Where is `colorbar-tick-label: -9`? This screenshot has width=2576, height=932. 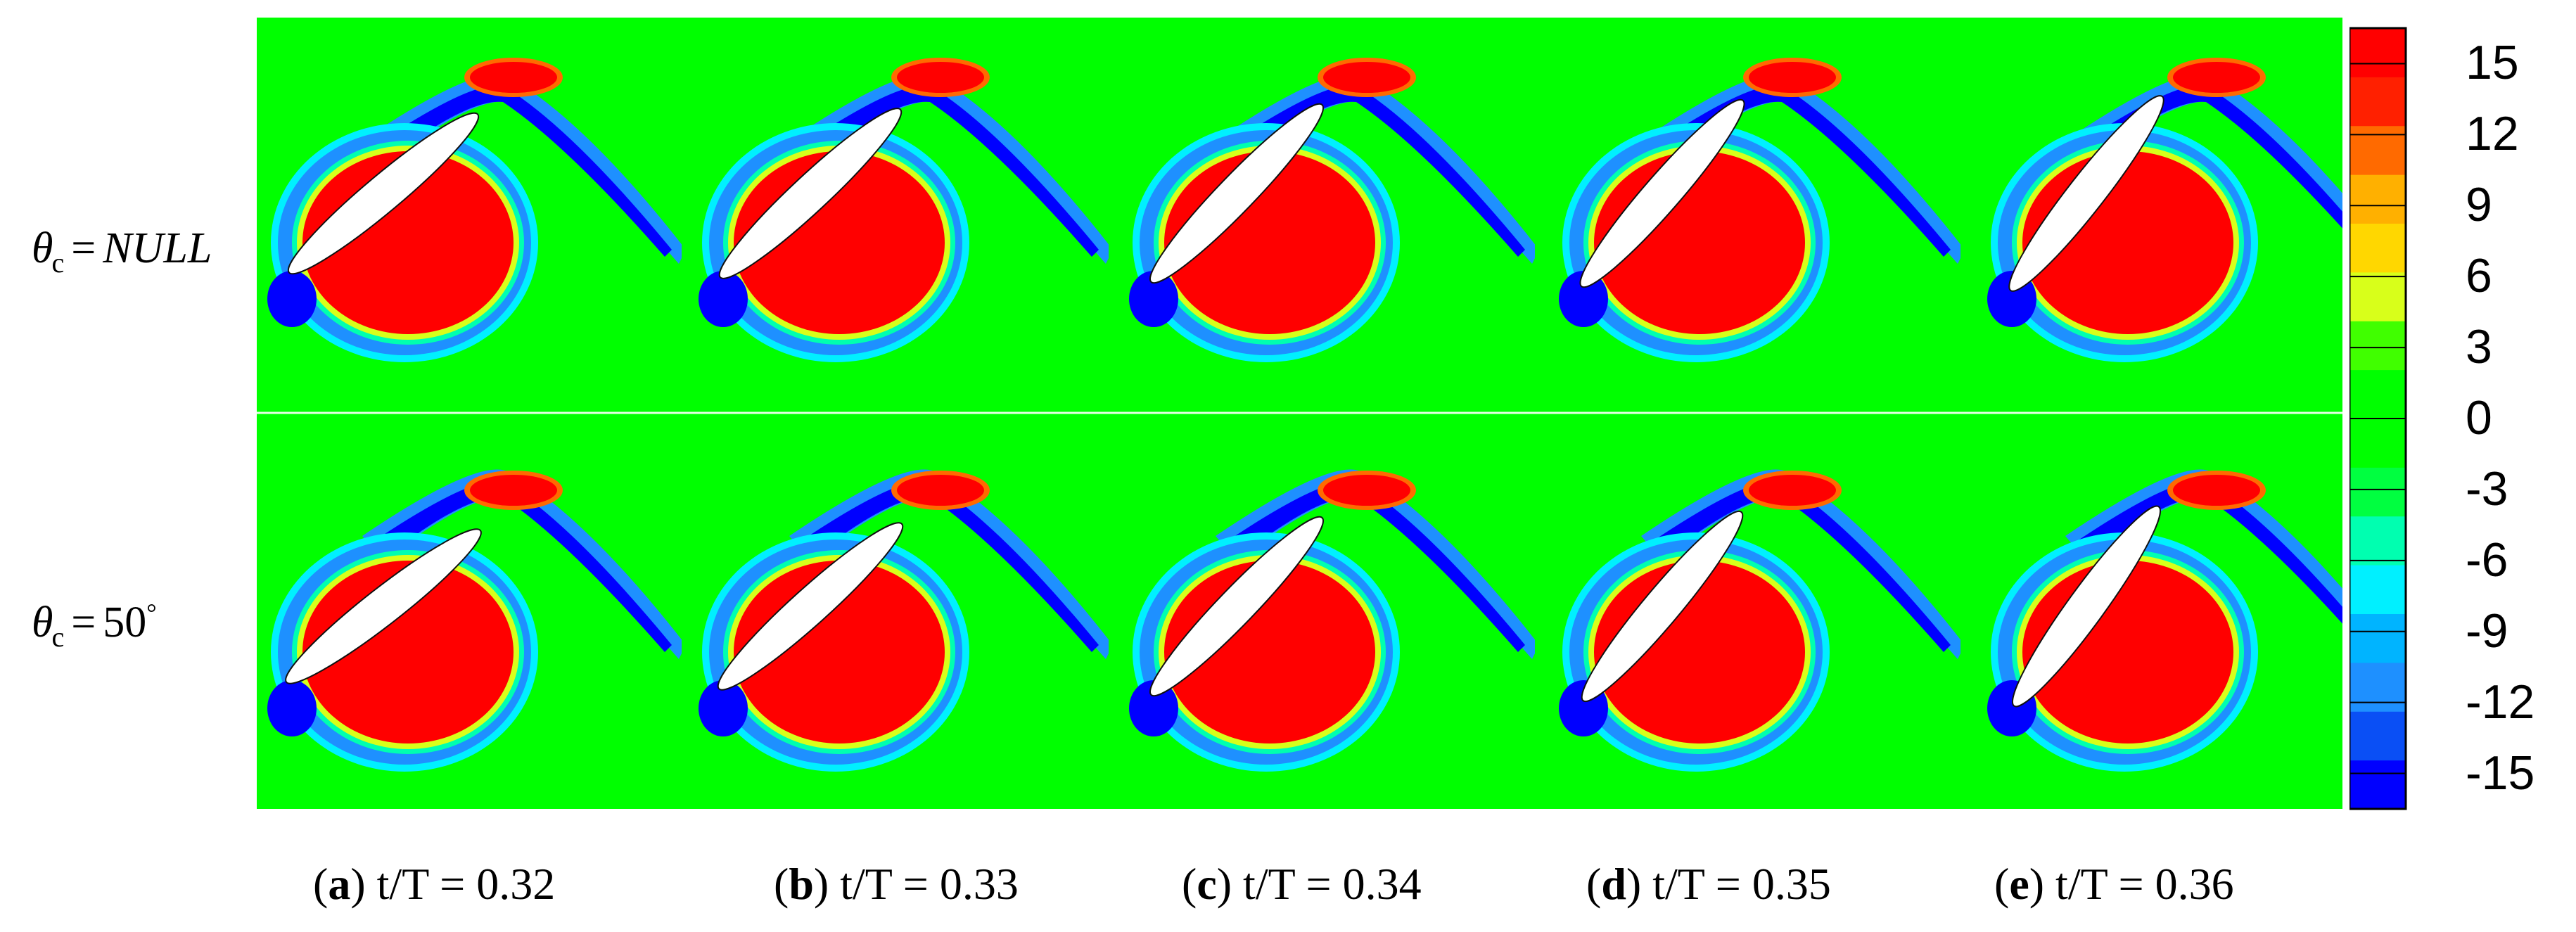
colorbar-tick-label: -9 is located at coordinates (2487, 631).